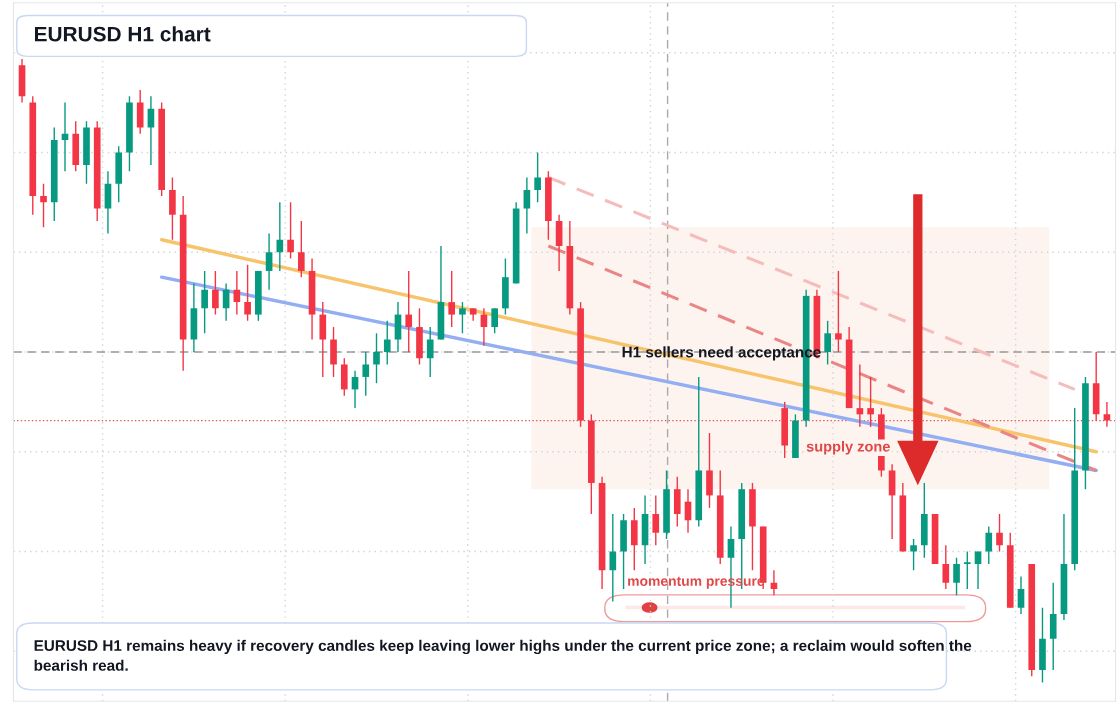 The height and width of the screenshot is (704, 1120). Describe the element at coordinates (503, 655) in the screenshot. I see `annotation: EURUSD H1 remains heavy if recovery candles keep leaving lower highs under the current price zone; a reclaim would soften the bearish read.` at that location.